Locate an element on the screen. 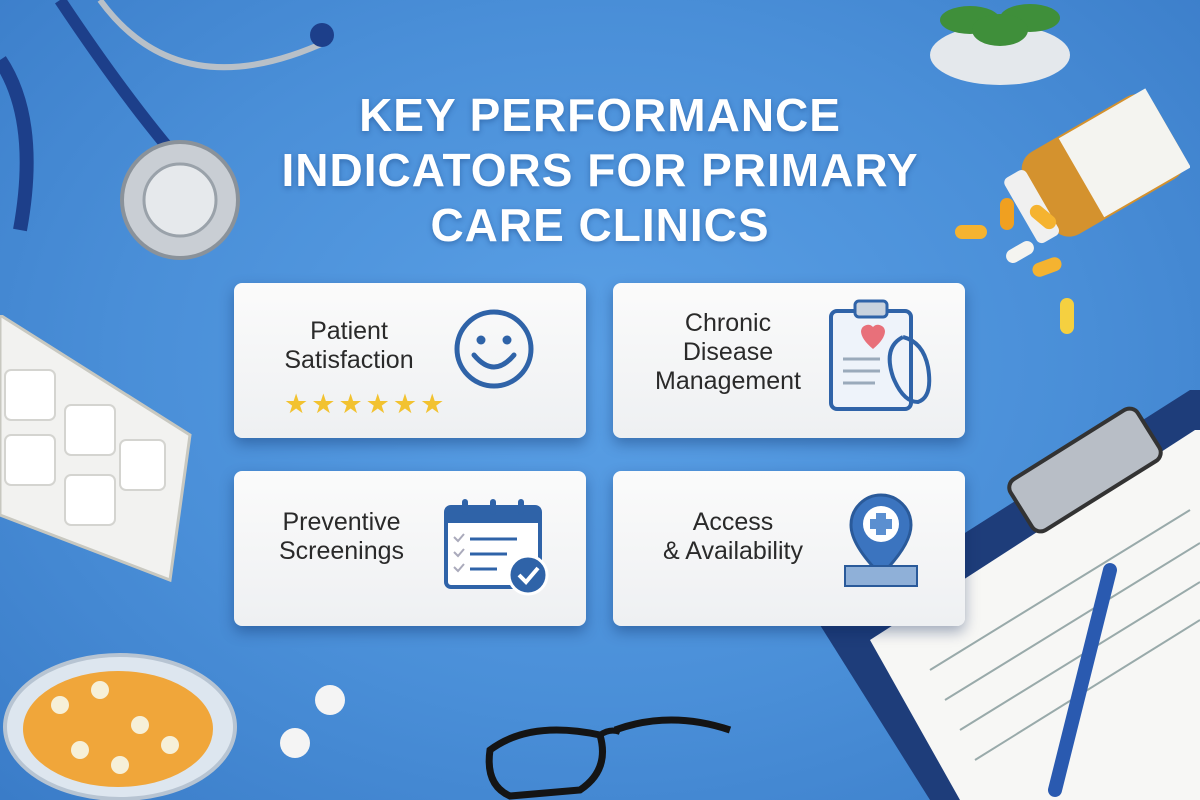 This screenshot has height=800, width=1200. card-label-line: Screenings is located at coordinates (341, 551).